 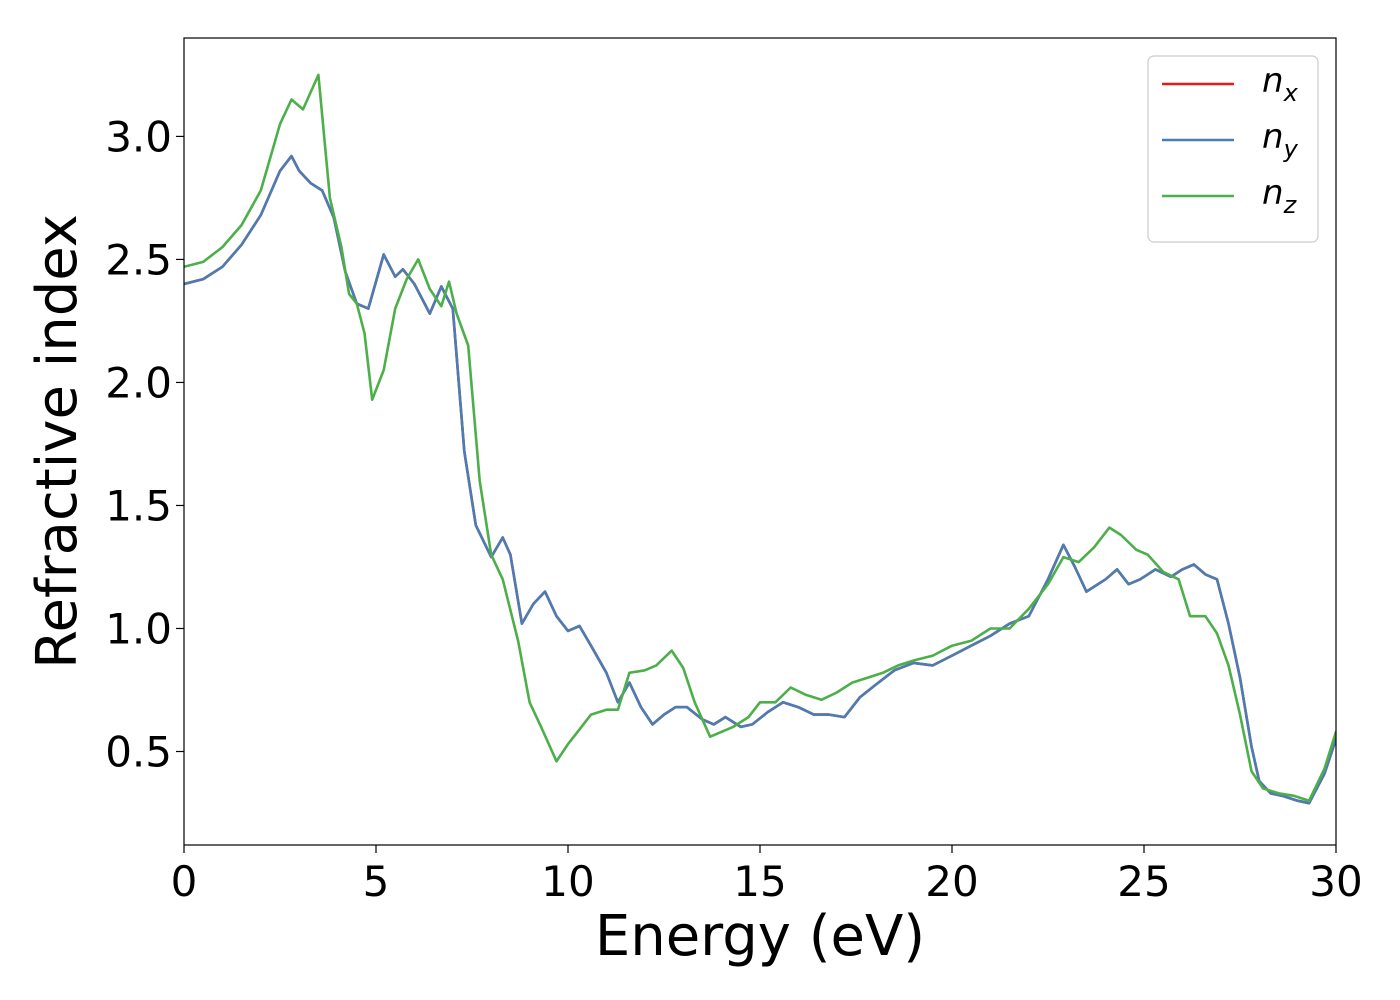 What do you see at coordinates (760, 936) in the screenshot?
I see `x-axis-title: Energy (eV)` at bounding box center [760, 936].